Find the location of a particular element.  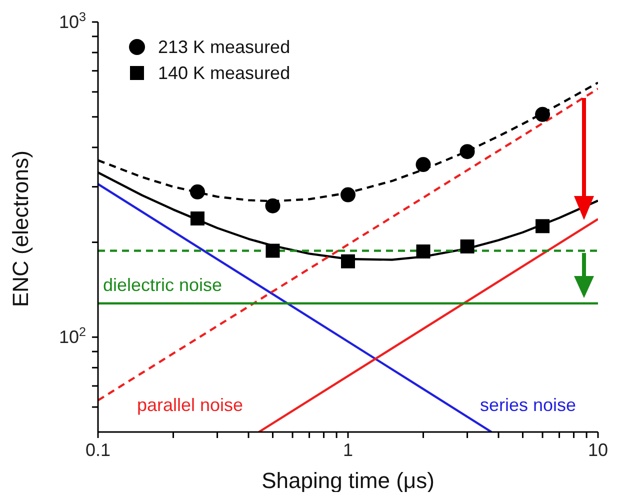

x-tick-label: 10 is located at coordinates (598, 450).